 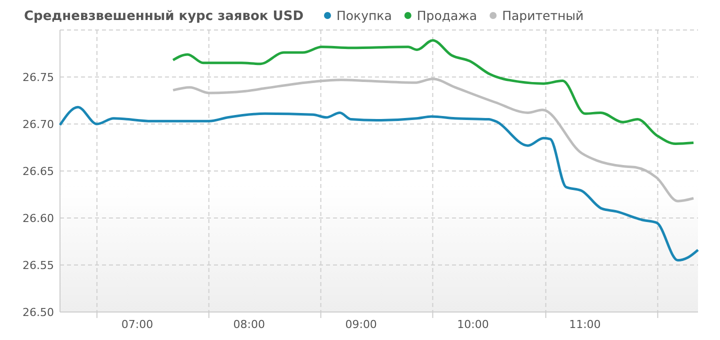 What do you see at coordinates (585, 324) in the screenshot?
I see `x-tick-label: 11:00` at bounding box center [585, 324].